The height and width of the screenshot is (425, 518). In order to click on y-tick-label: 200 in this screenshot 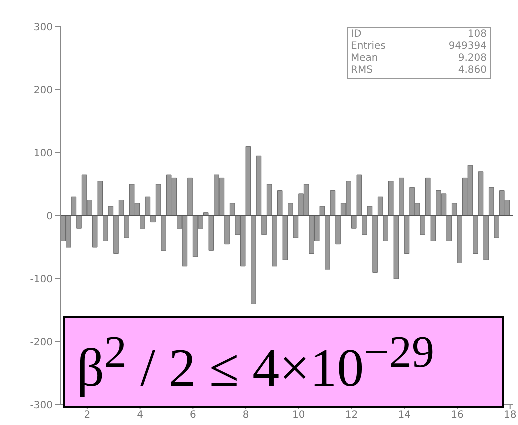, I will do `click(43, 91)`.